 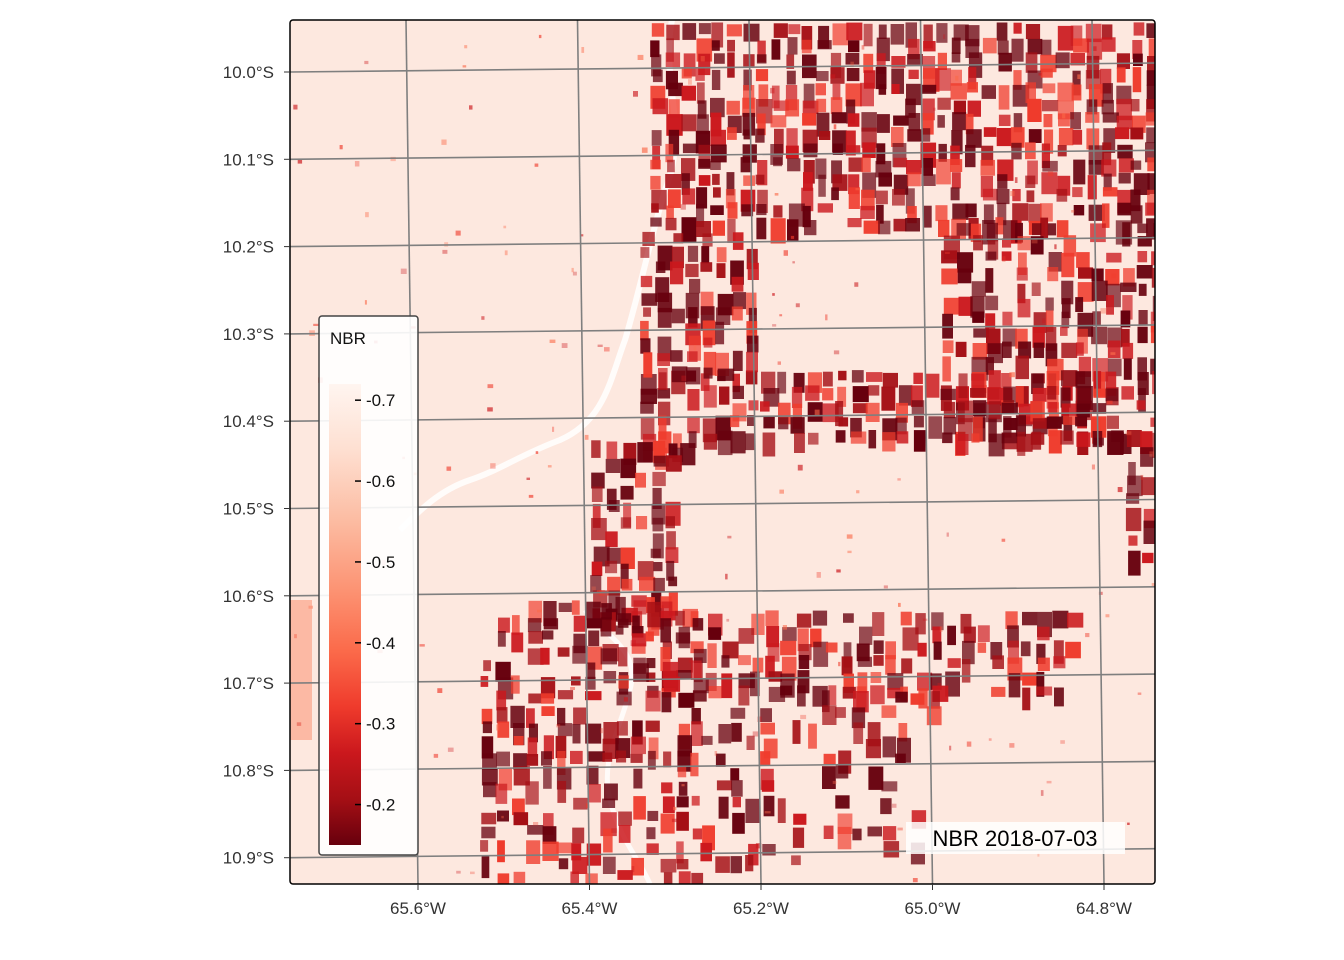 What do you see at coordinates (380, 481) in the screenshot?
I see `legend-tick-label: -0.6` at bounding box center [380, 481].